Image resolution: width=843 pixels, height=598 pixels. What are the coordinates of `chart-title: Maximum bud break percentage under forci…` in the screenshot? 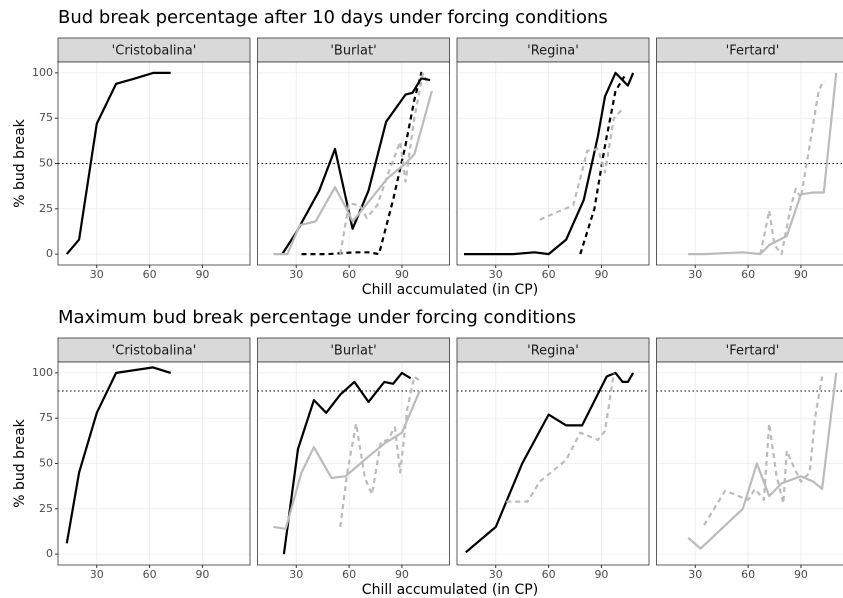 It's located at (317, 317).